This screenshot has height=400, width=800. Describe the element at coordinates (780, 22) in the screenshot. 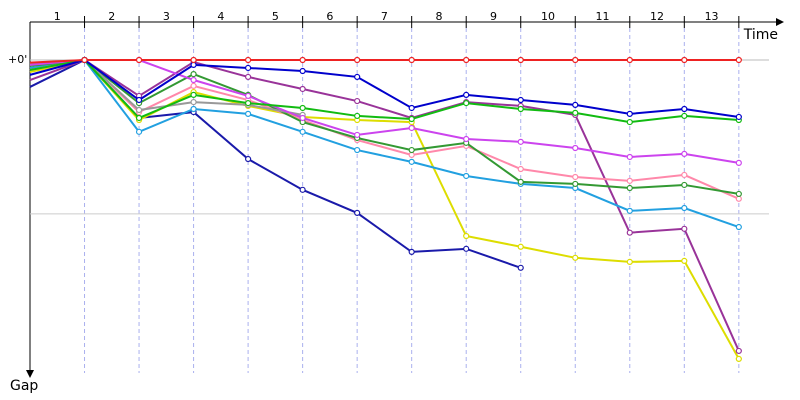

I see `x-axis-arrow` at that location.